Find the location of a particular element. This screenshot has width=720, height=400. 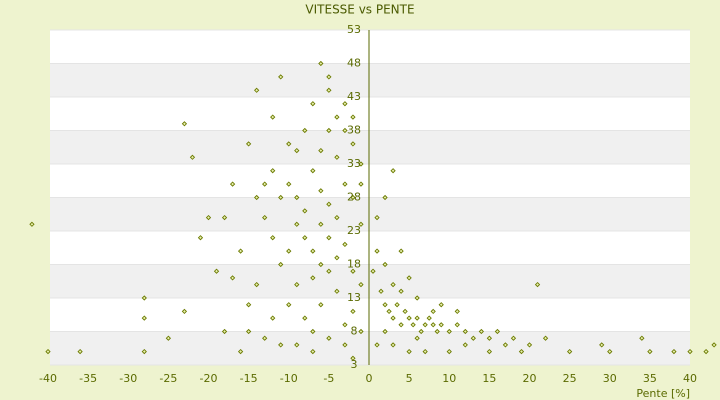

x-tick-label: 40 is located at coordinates (690, 378).